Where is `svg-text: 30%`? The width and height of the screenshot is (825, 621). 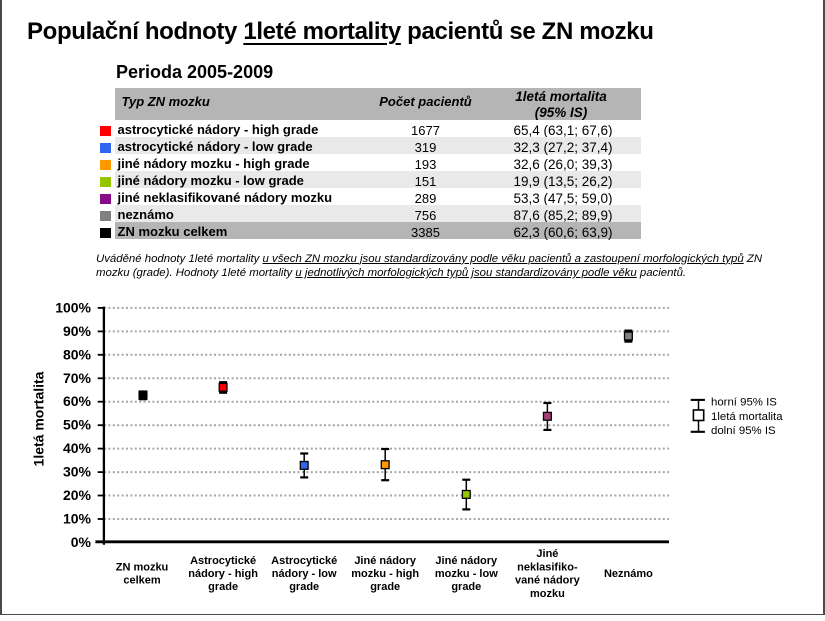 svg-text: 30% is located at coordinates (77, 472).